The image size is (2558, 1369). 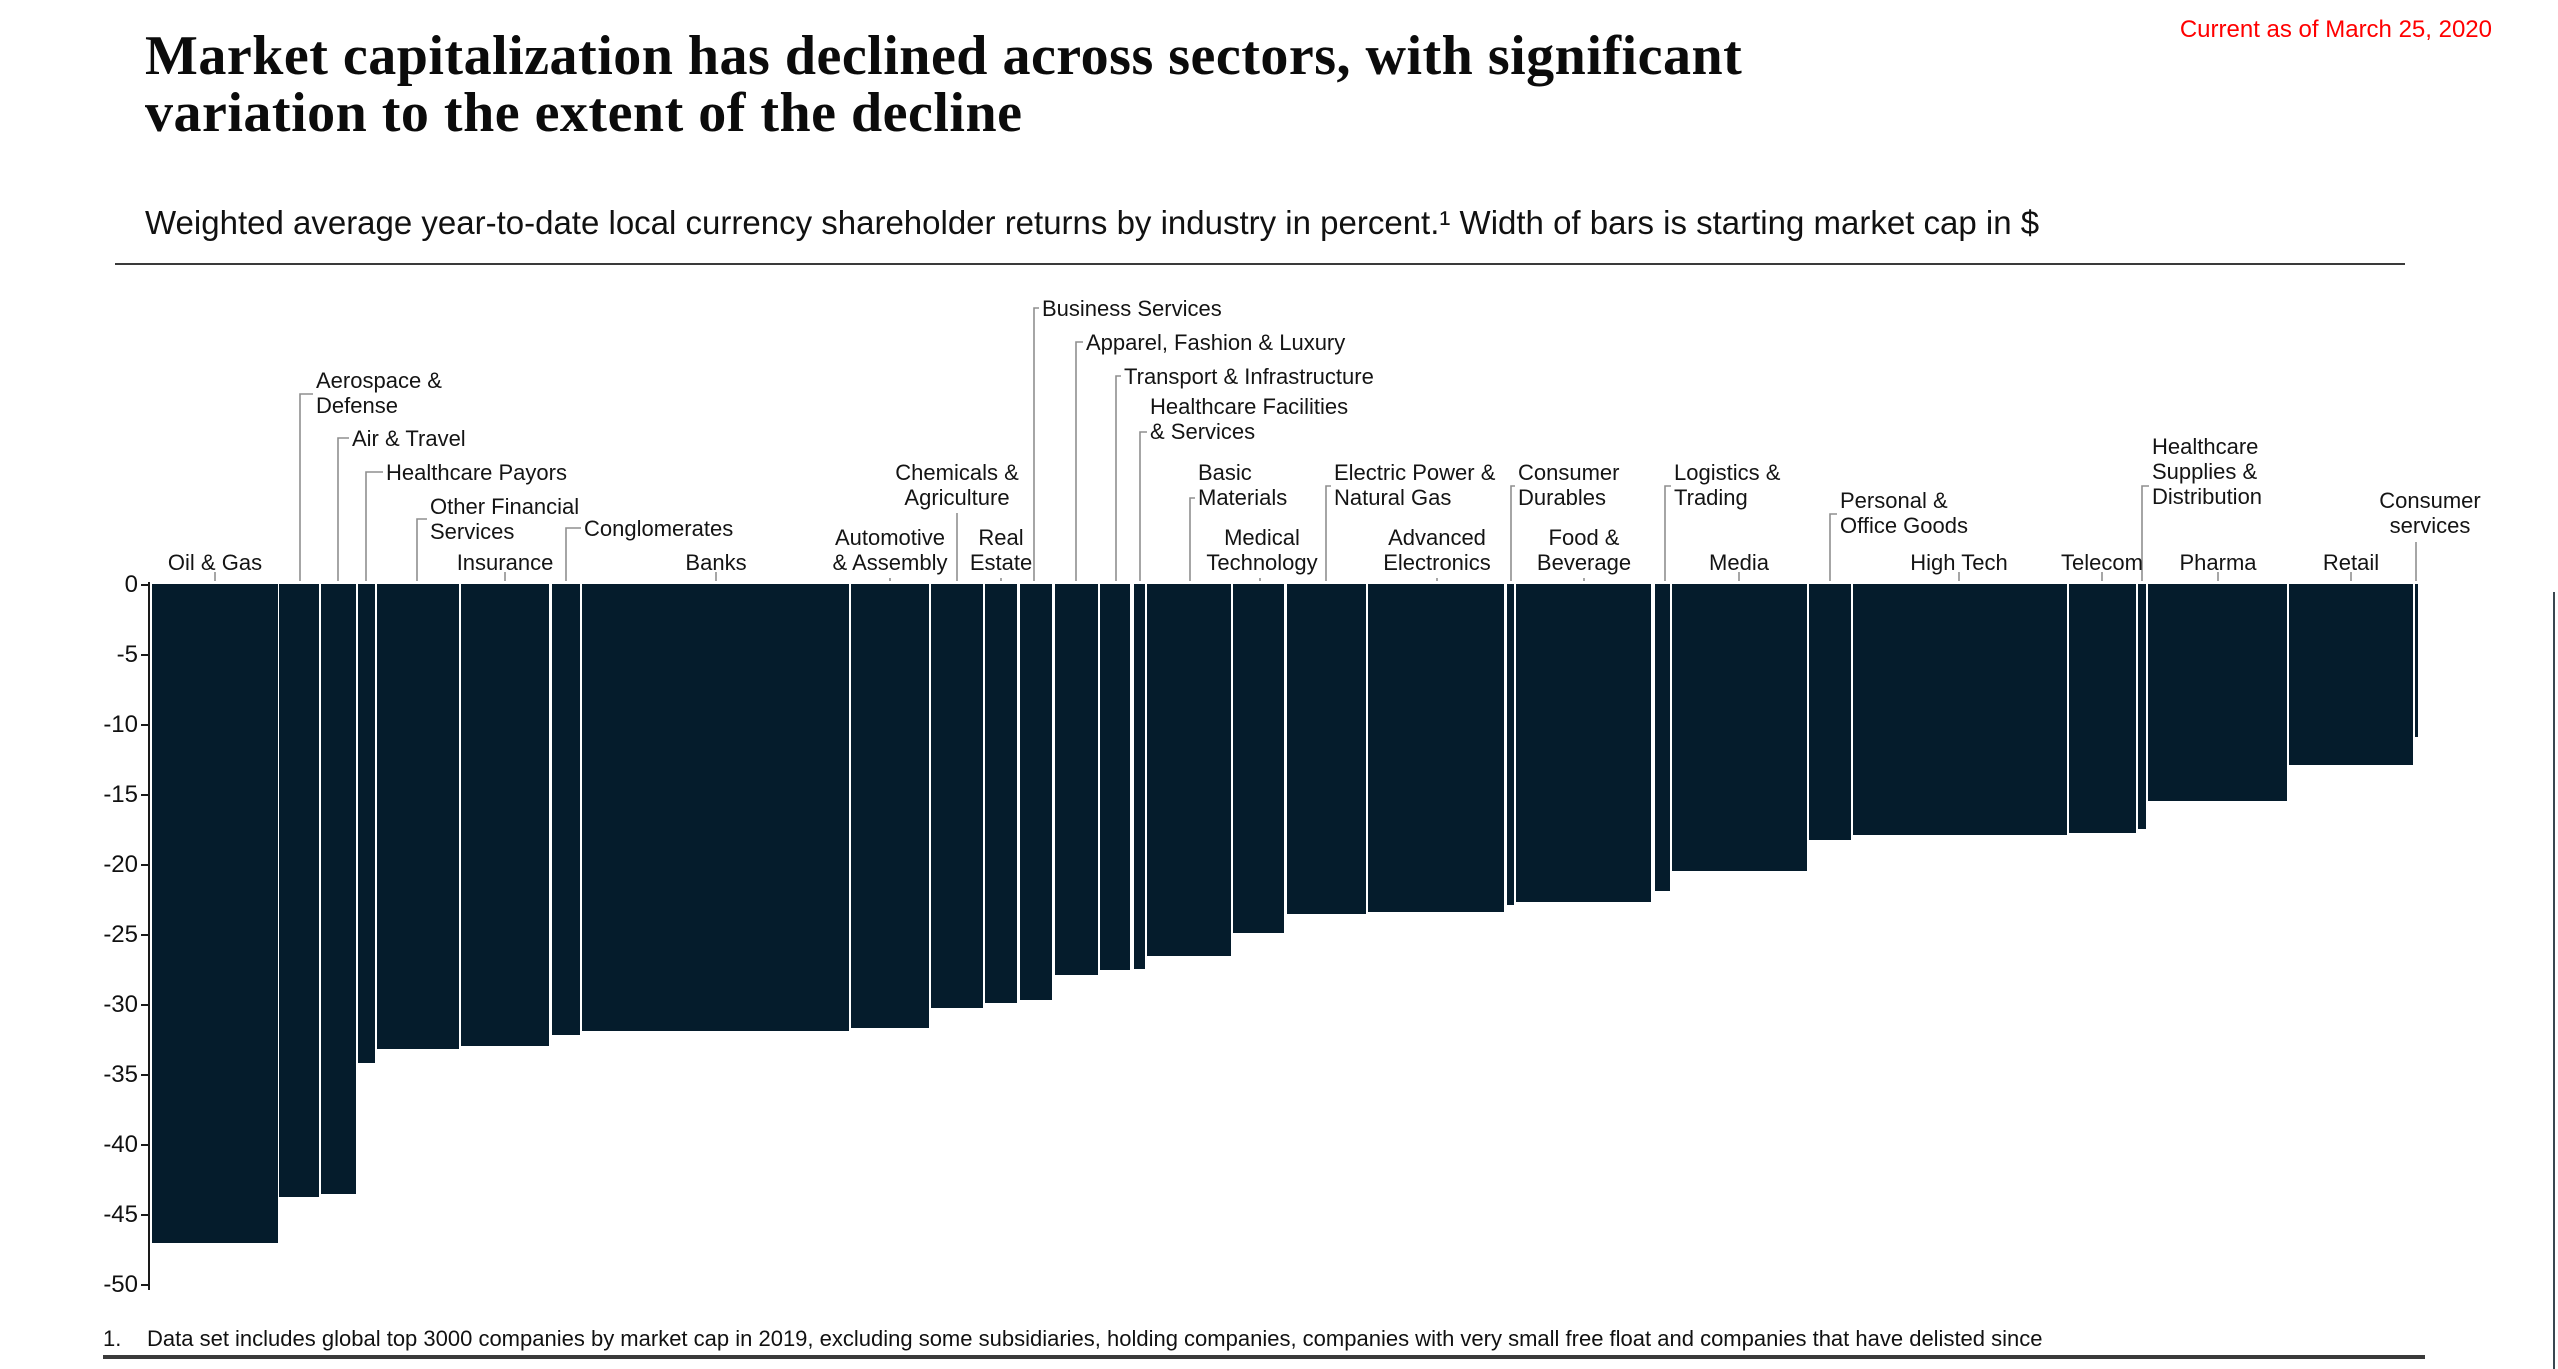 What do you see at coordinates (338, 889) in the screenshot?
I see `bar-air-travel` at bounding box center [338, 889].